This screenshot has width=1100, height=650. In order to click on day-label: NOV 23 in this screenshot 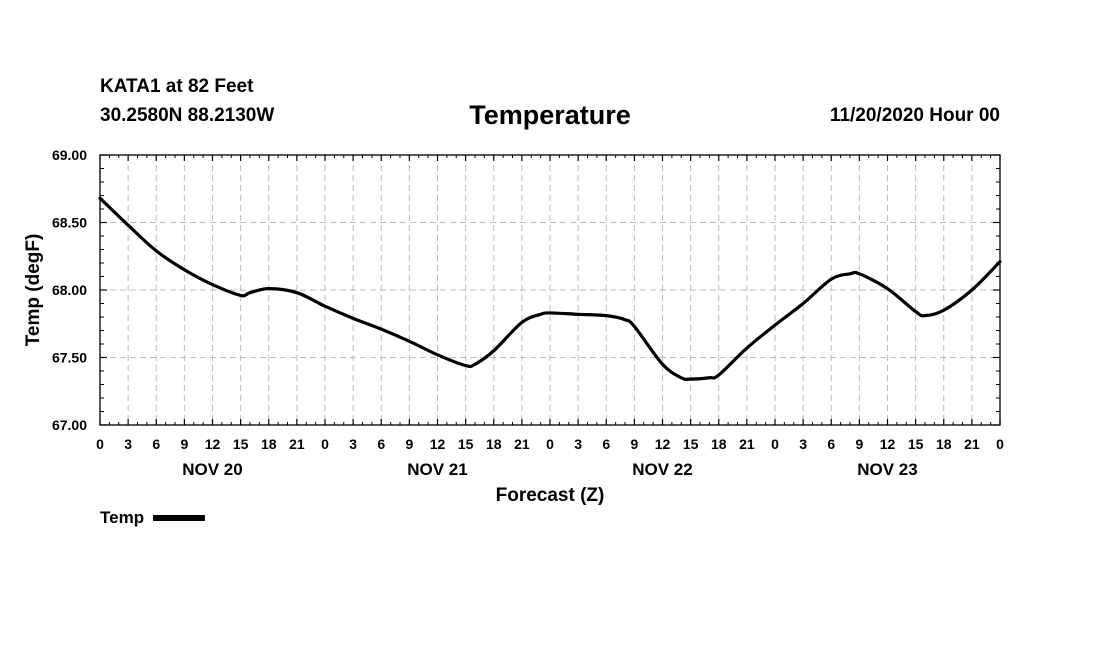, I will do `click(887, 469)`.